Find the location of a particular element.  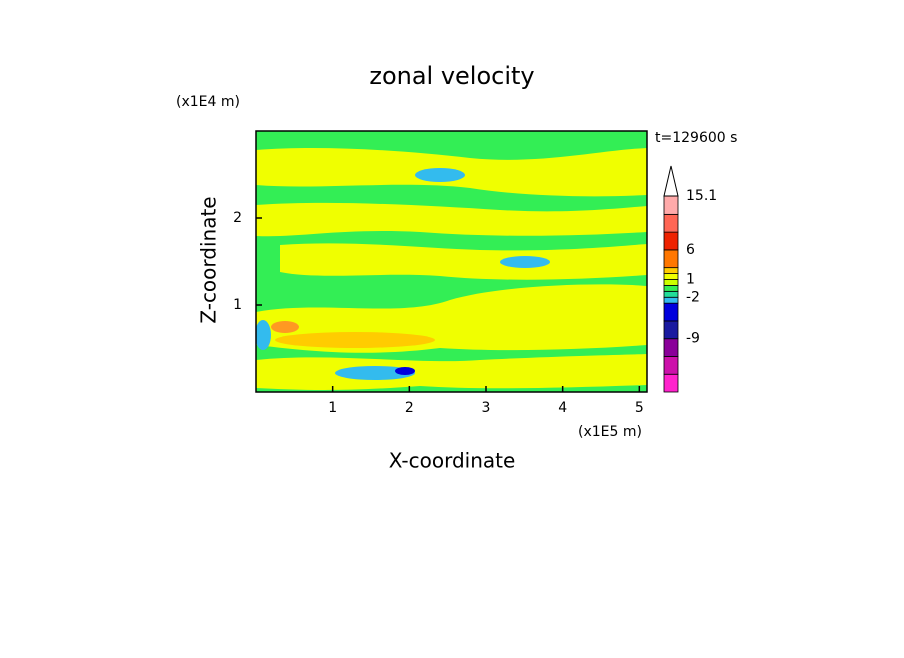

colorbar-tick-label: 1 is located at coordinates (690, 279).